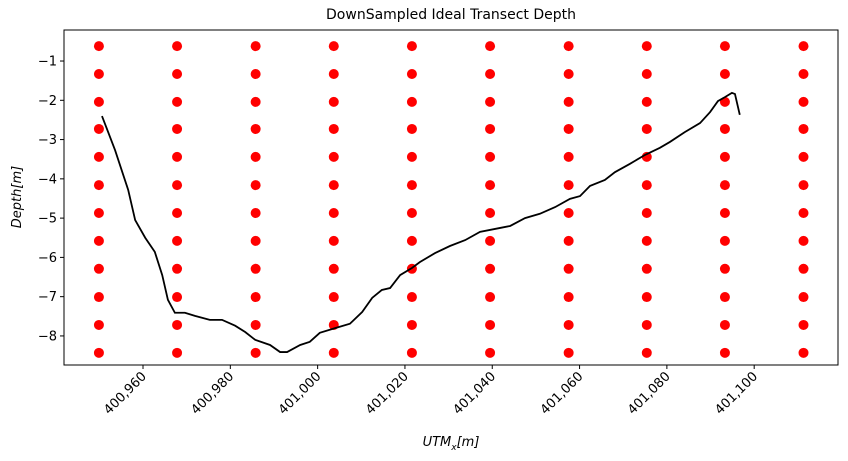 This screenshot has height=461, width=848. I want to click on chart-title: DownSampled Ideal Transect Depth, so click(451, 15).